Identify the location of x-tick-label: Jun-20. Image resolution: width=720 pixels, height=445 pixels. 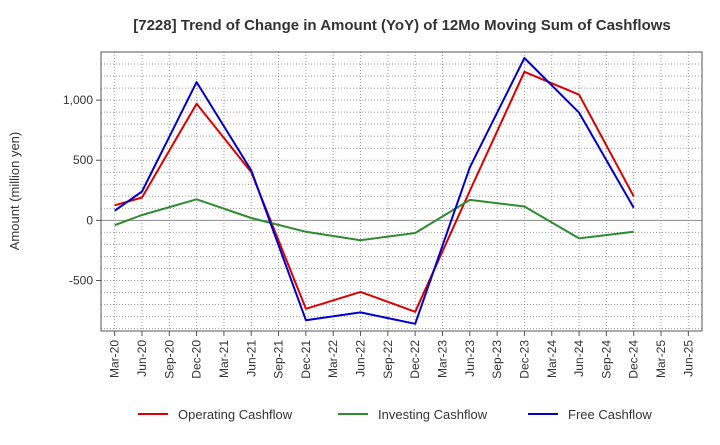
(142, 358).